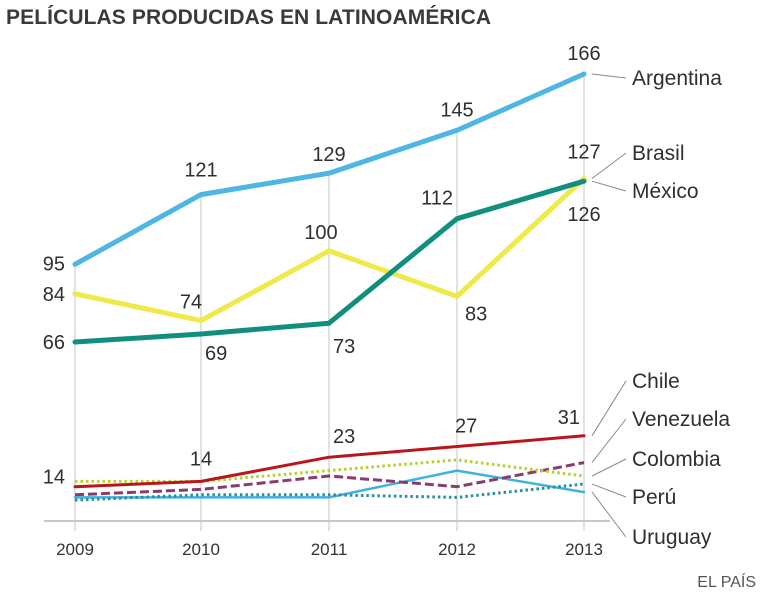 Image resolution: width=768 pixels, height=605 pixels. What do you see at coordinates (249, 17) in the screenshot?
I see `chart-title: PELÍCULAS PRODUCIDAS EN LATINOAMÉRICA` at bounding box center [249, 17].